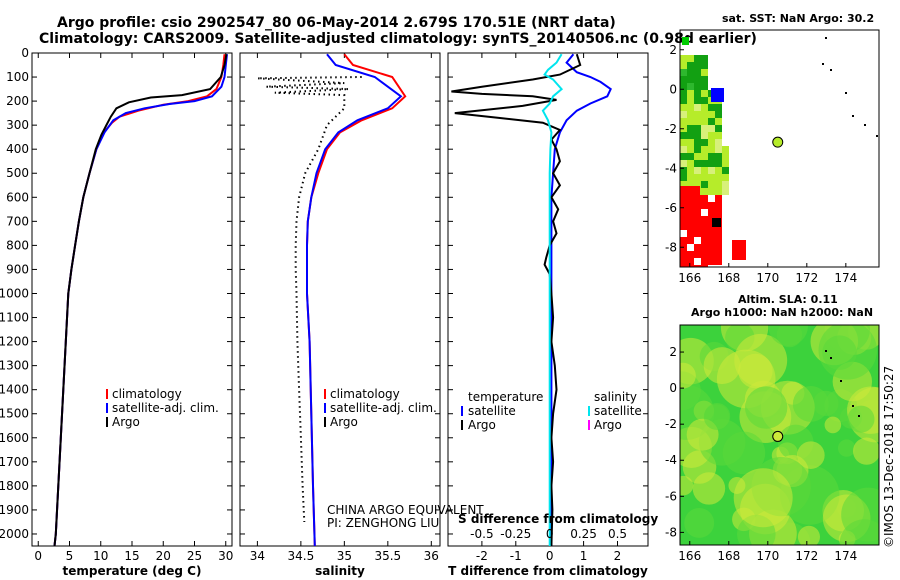 Image resolution: width=900 pixels, height=580 pixels. I want to click on sla-argo-marker, so click(778, 436).